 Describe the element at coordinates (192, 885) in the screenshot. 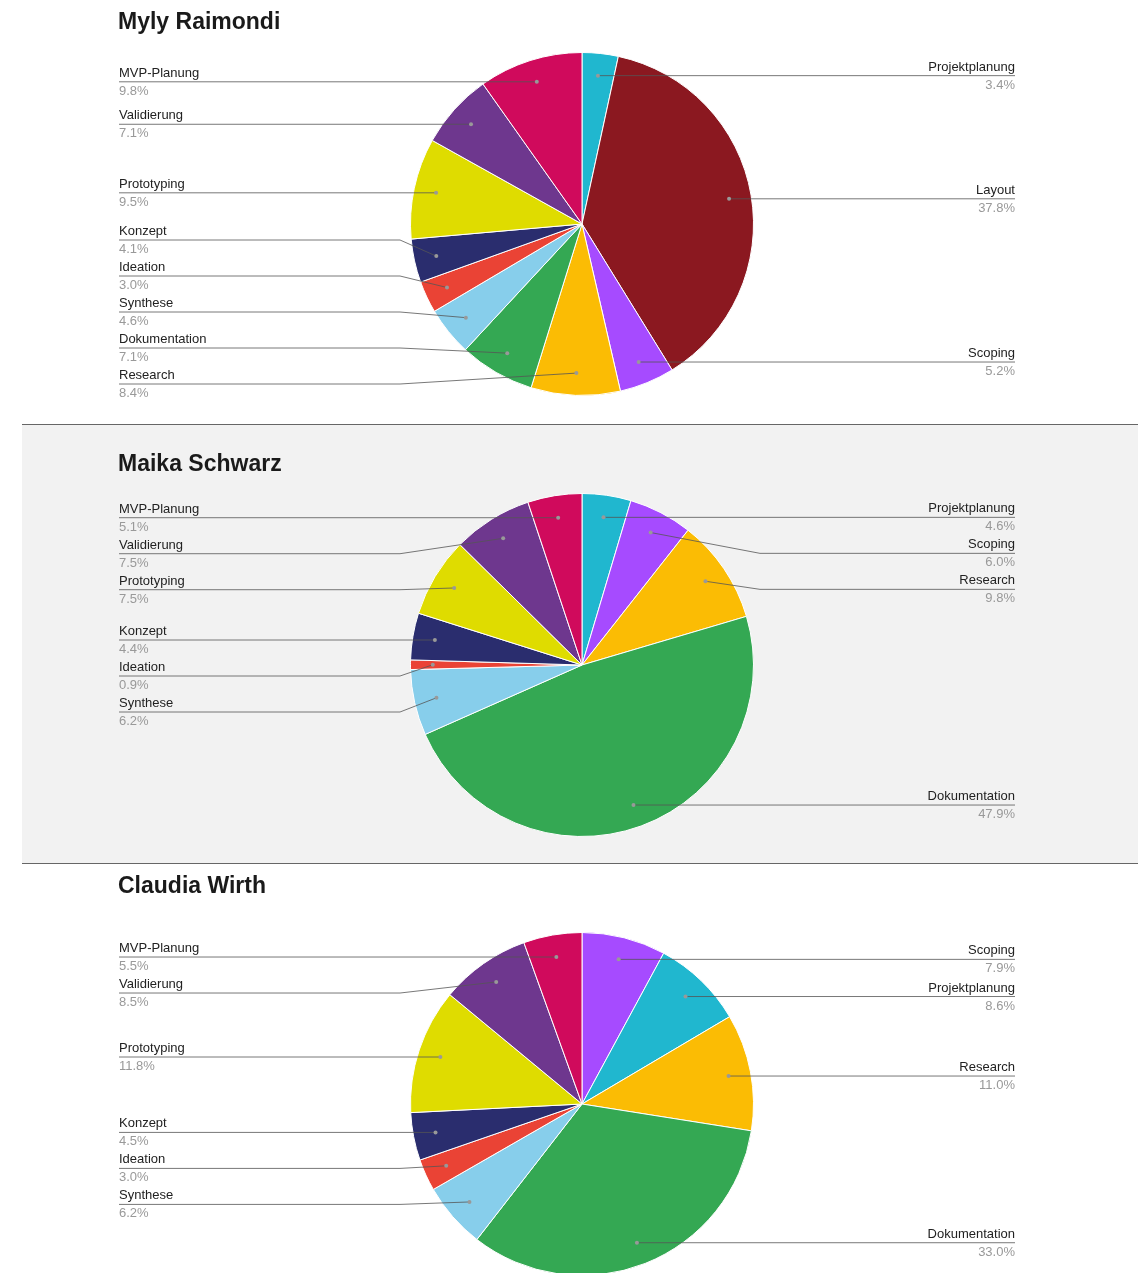

I see `chart-title: Claudia Wirth` at that location.